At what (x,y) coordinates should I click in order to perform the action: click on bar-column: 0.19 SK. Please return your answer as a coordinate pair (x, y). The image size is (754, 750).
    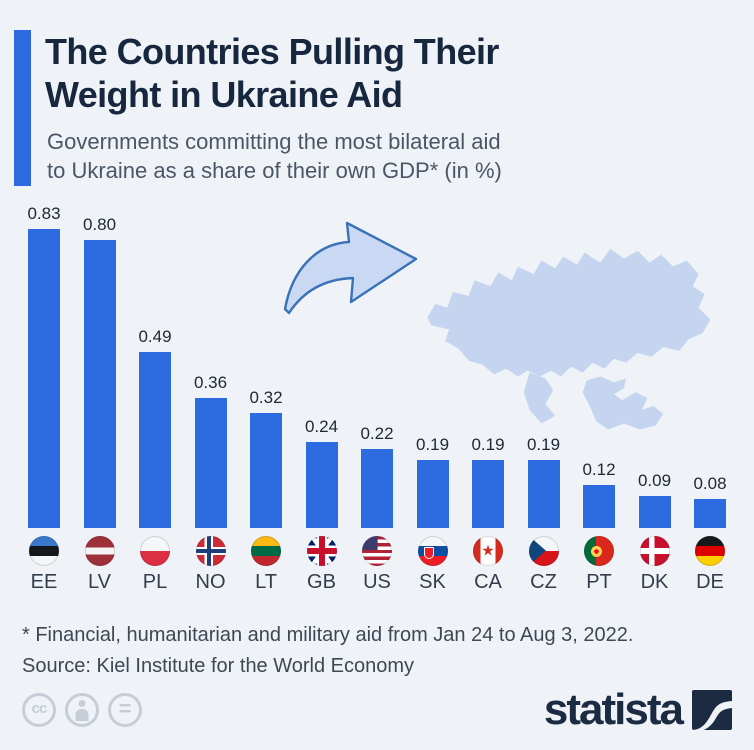
    Looking at the image, I should click on (433, 514).